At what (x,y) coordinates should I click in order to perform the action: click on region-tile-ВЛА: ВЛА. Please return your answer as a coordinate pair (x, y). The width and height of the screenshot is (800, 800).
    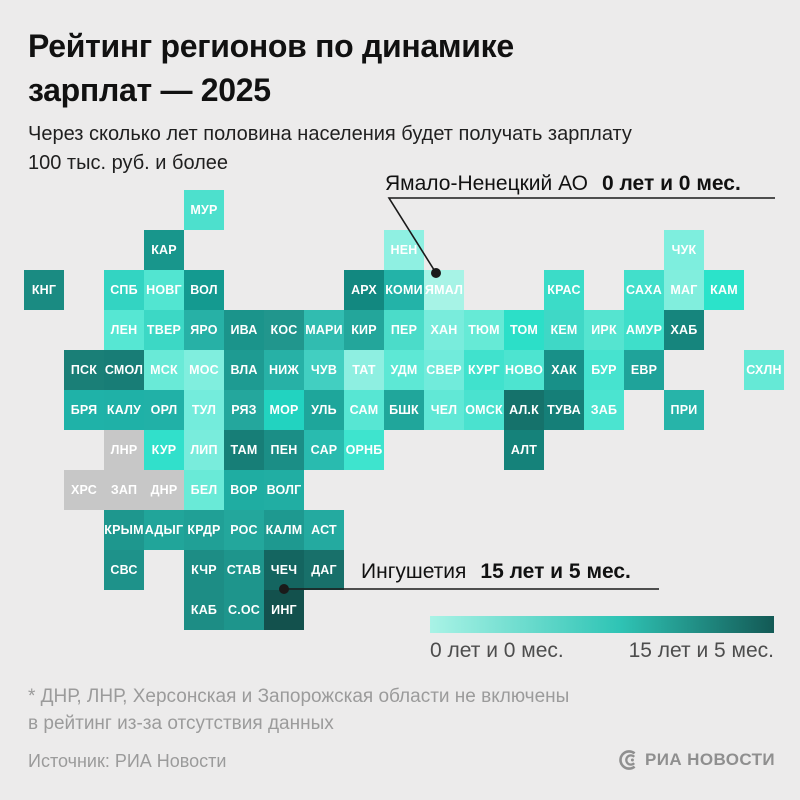
    Looking at the image, I should click on (244, 370).